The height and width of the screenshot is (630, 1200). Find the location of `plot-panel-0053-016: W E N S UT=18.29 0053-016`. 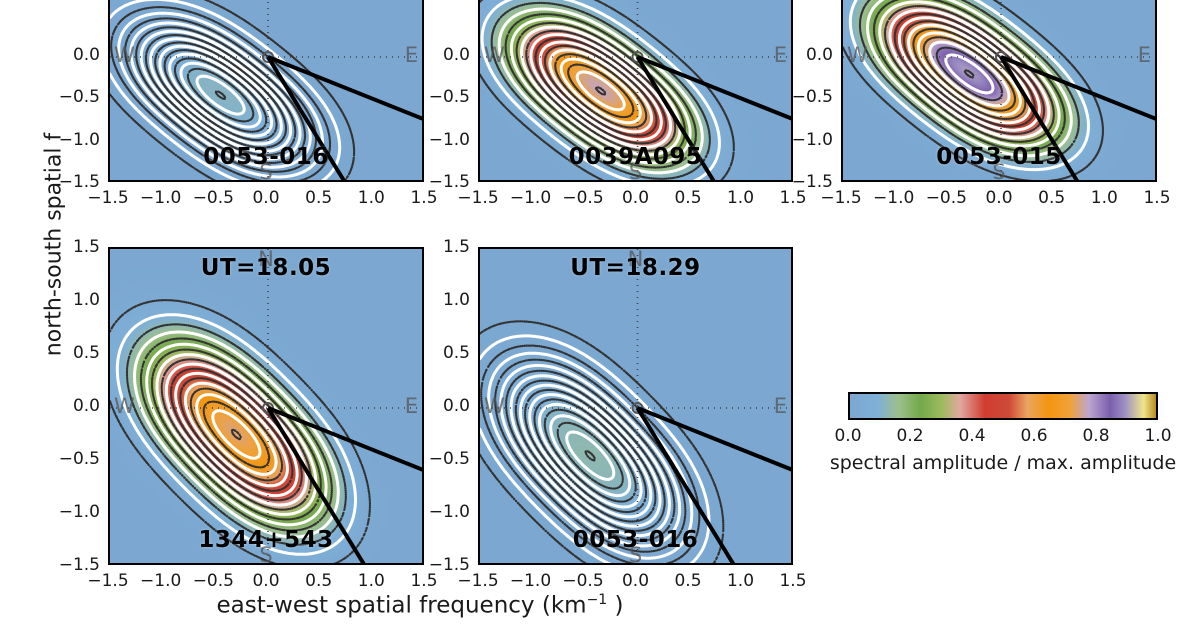

plot-panel-0053-016: W E N S UT=18.29 0053-016 is located at coordinates (635, 406).